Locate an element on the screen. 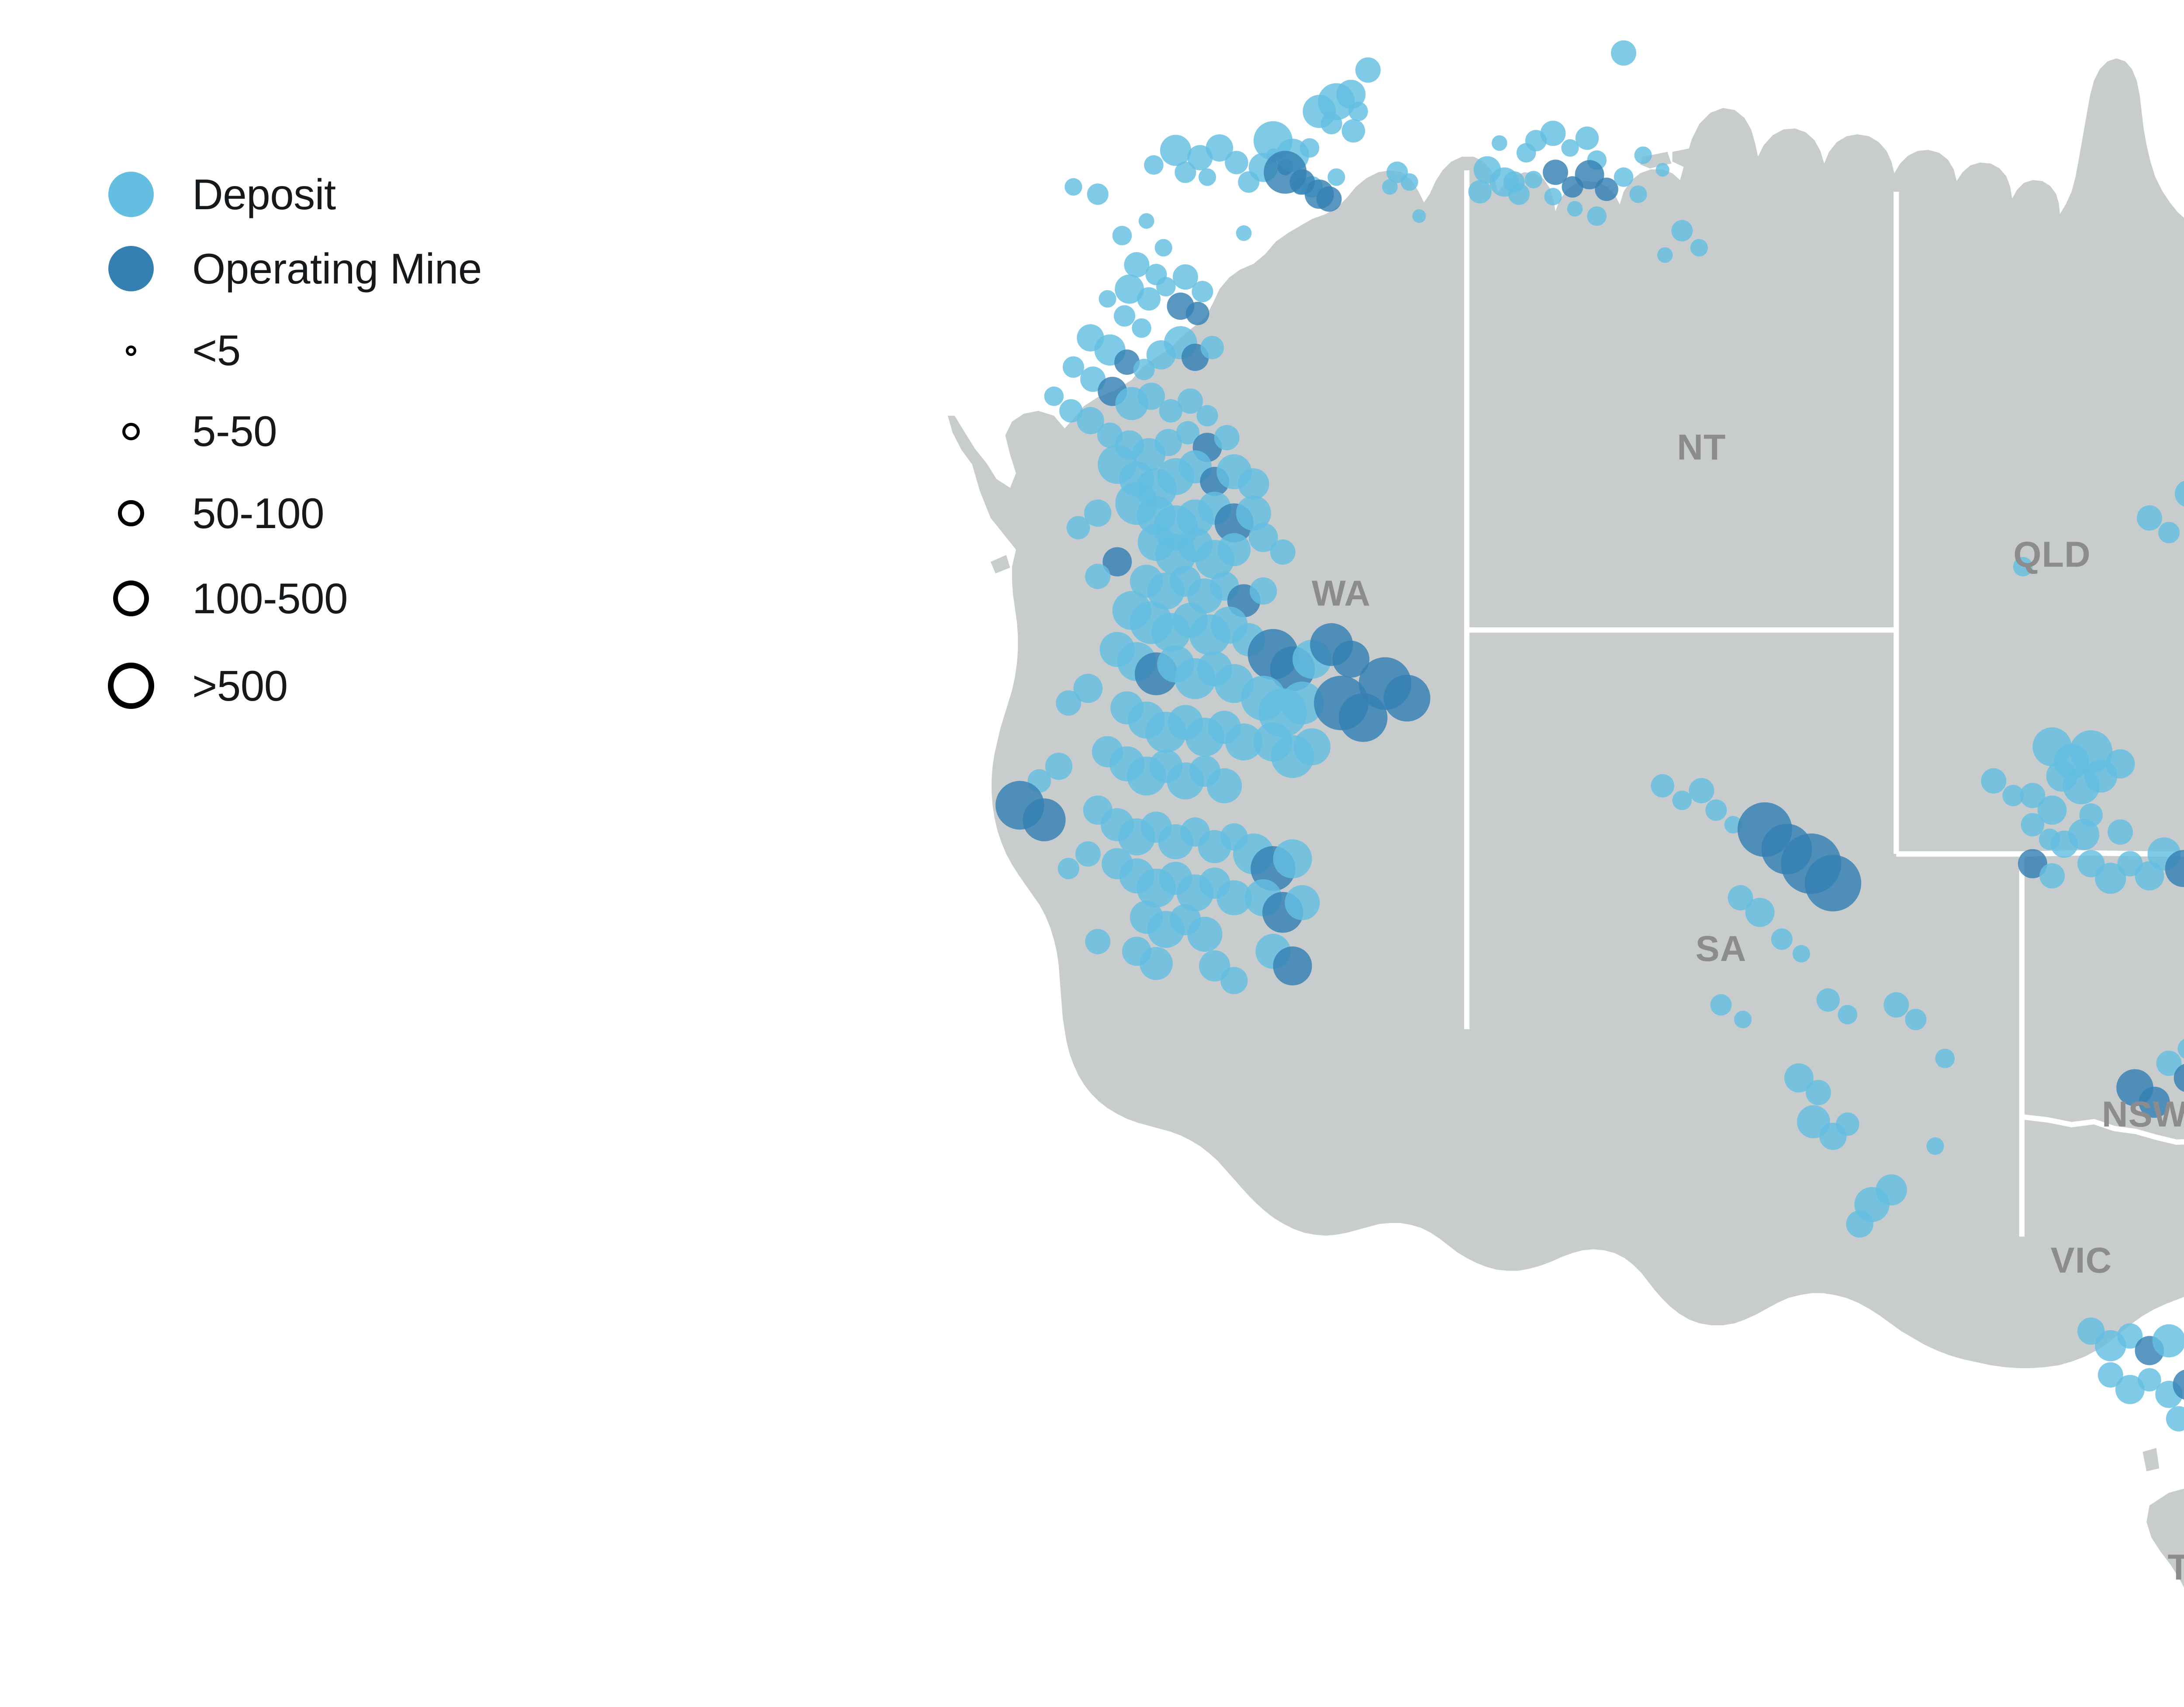 The width and height of the screenshot is (2184, 1707). legend-item-operating-mine: Operating Mine is located at coordinates (343, 268).